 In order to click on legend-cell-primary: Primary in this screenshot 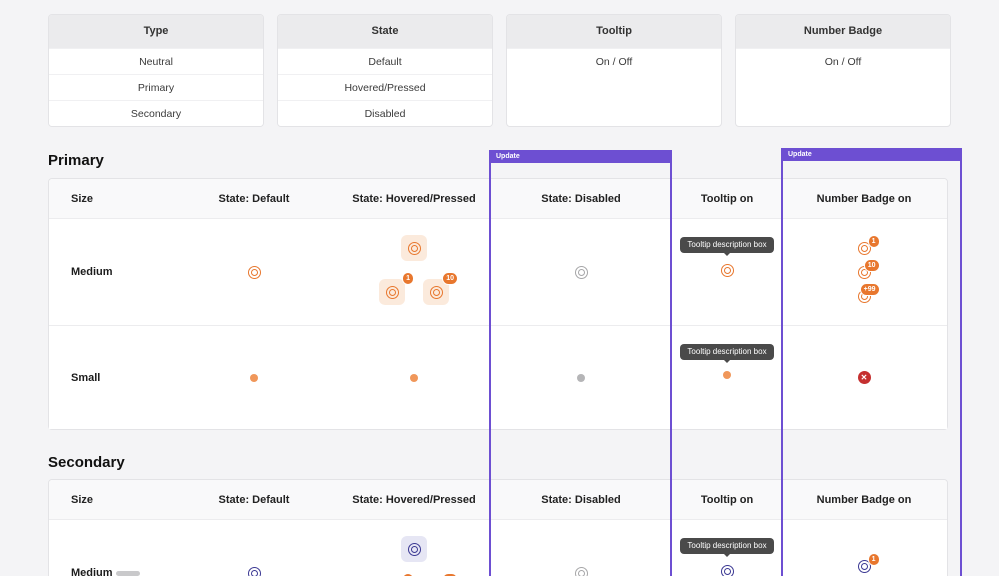, I will do `click(156, 87)`.